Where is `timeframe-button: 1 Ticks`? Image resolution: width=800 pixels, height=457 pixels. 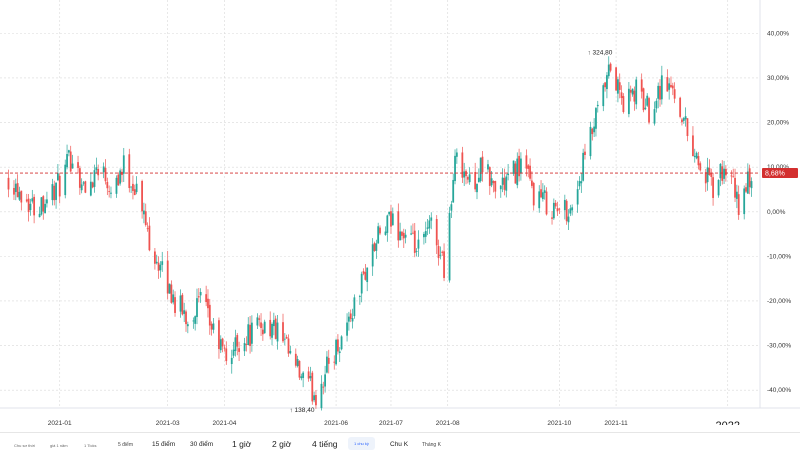
timeframe-button: 1 Ticks is located at coordinates (90, 445).